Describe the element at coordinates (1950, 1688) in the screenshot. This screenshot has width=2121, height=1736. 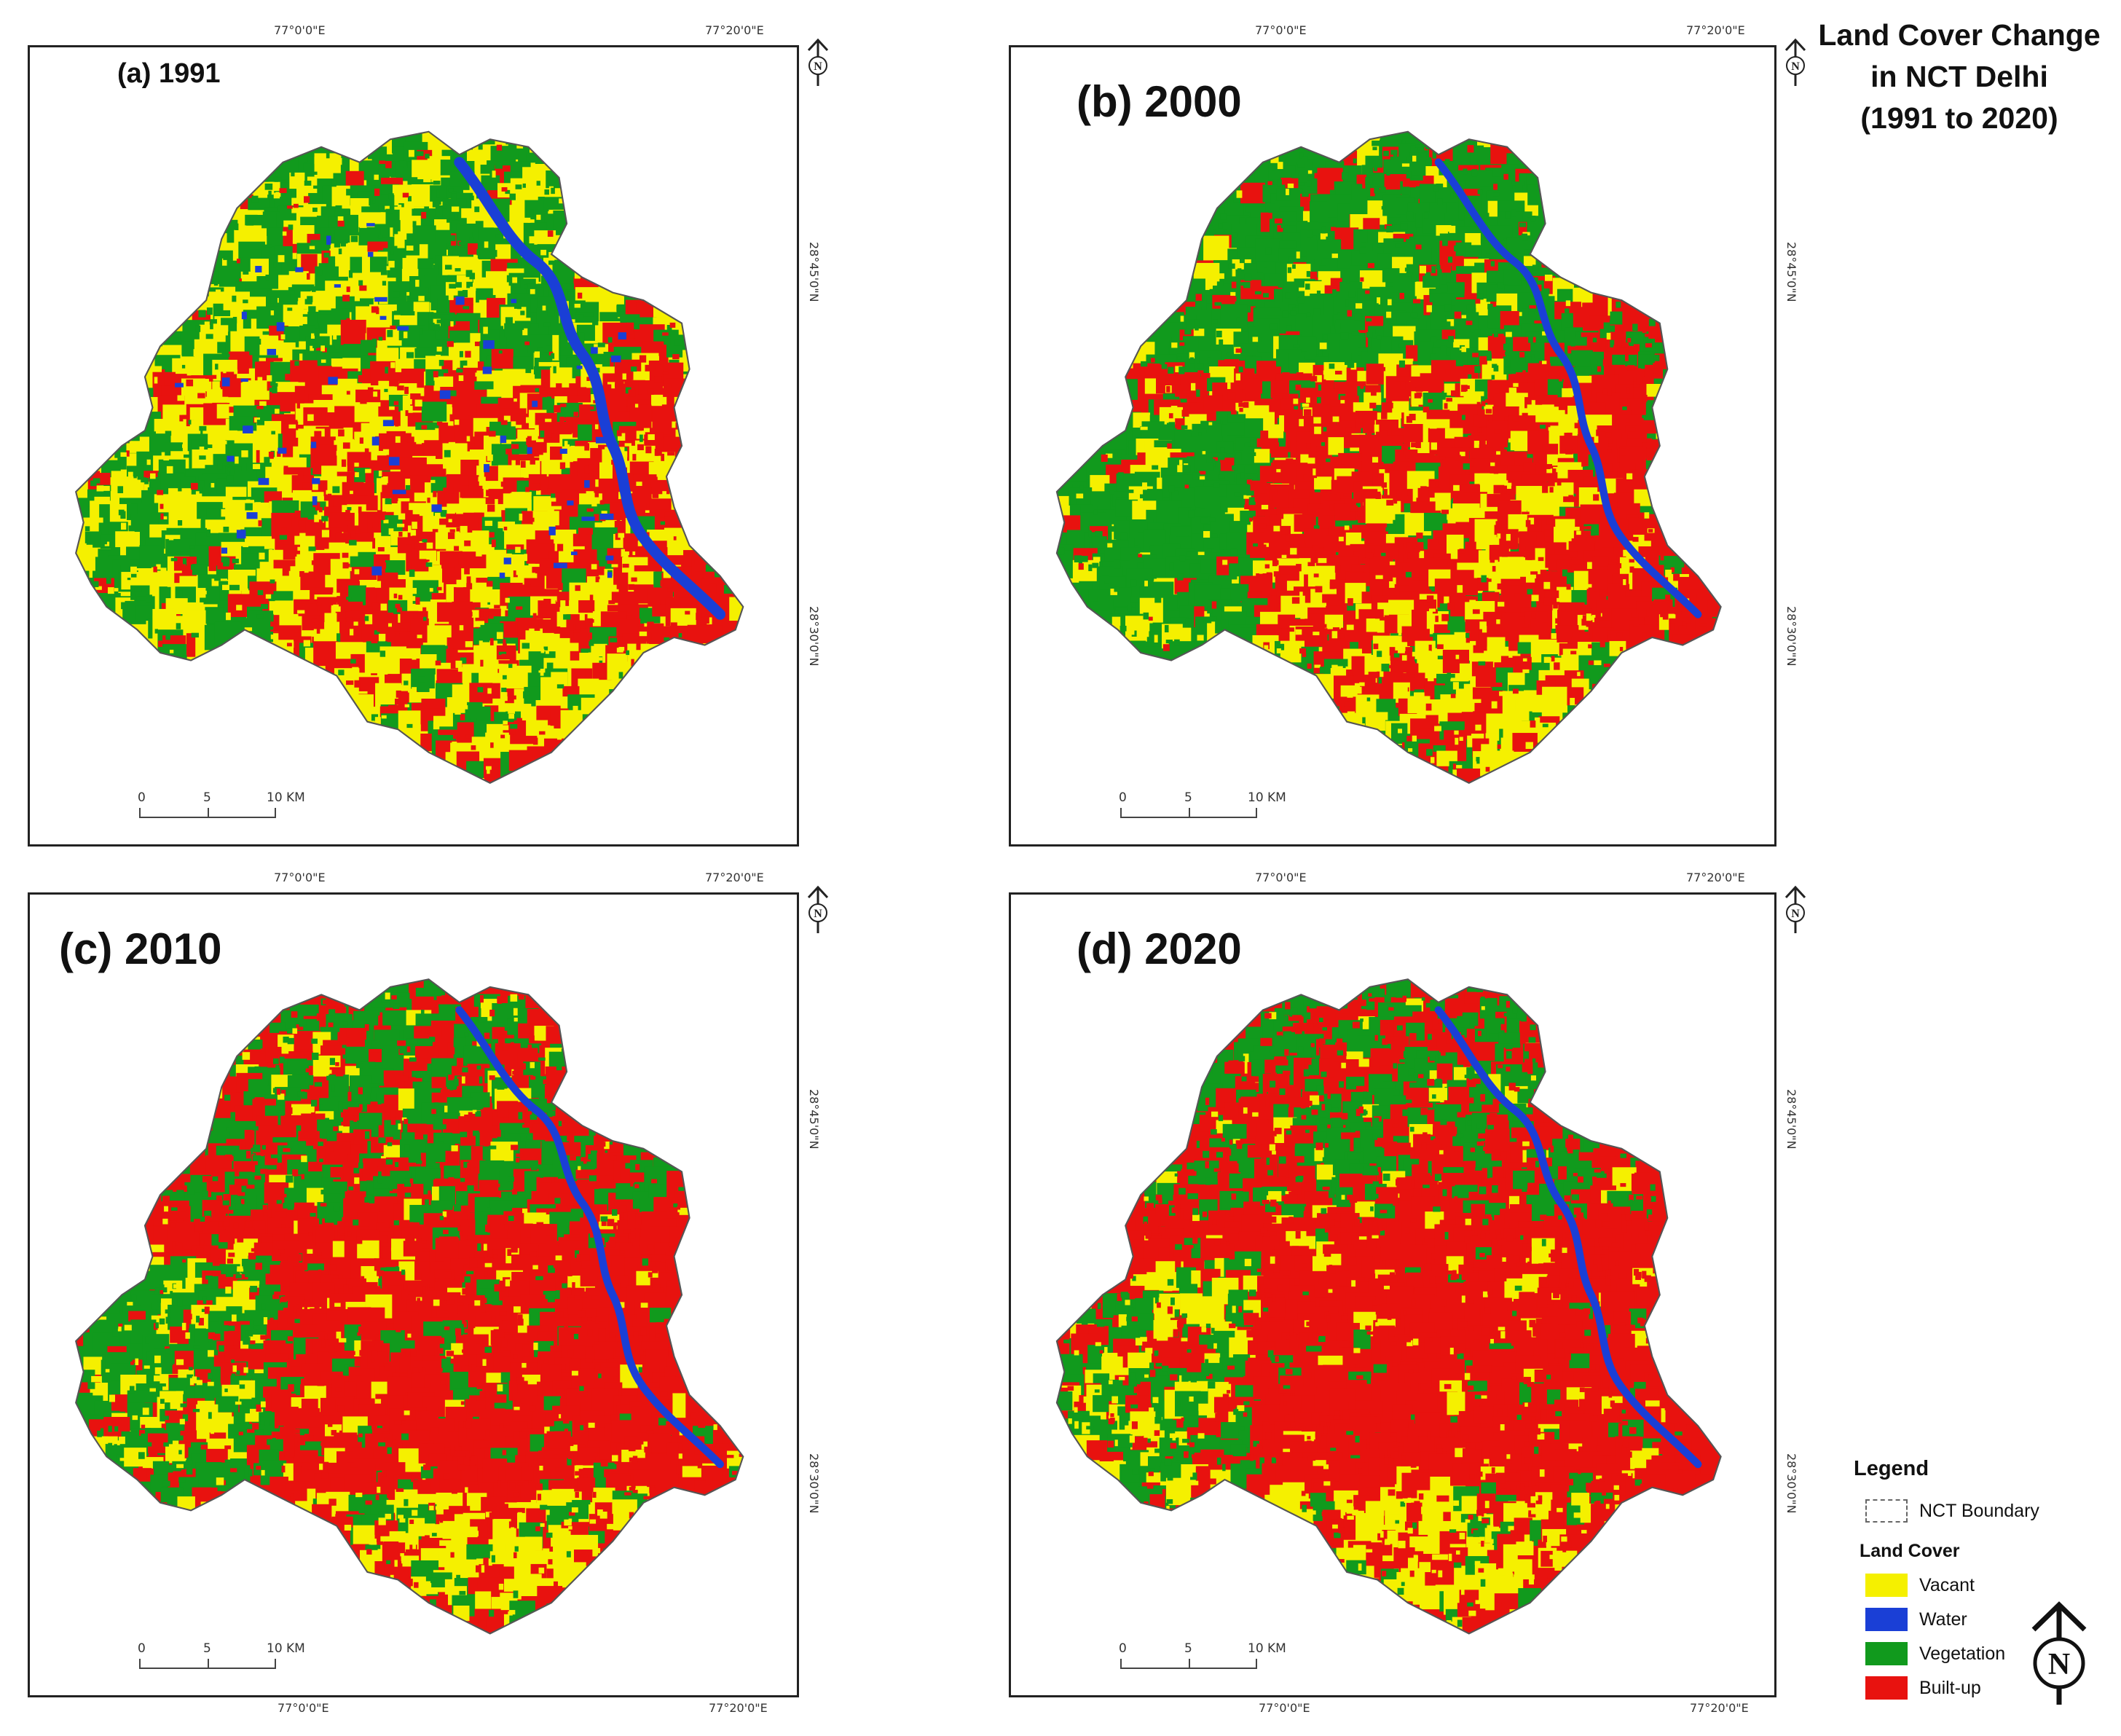
I see `legend-item-label: Built-up` at that location.